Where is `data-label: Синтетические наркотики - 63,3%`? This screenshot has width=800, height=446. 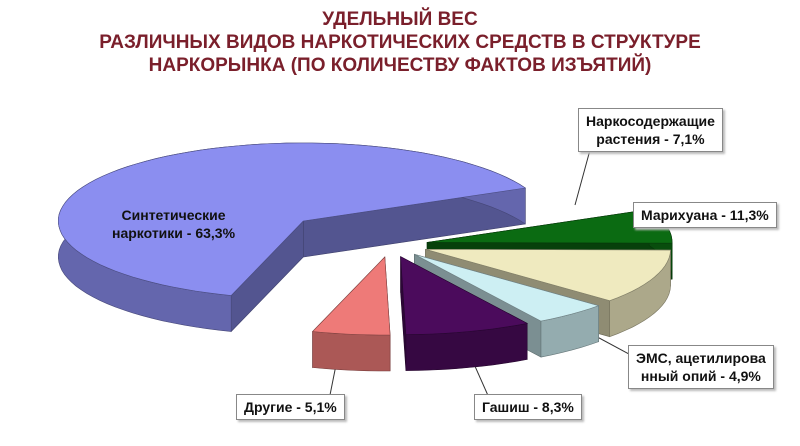 data-label: Синтетические наркотики - 63,3% is located at coordinates (174, 224).